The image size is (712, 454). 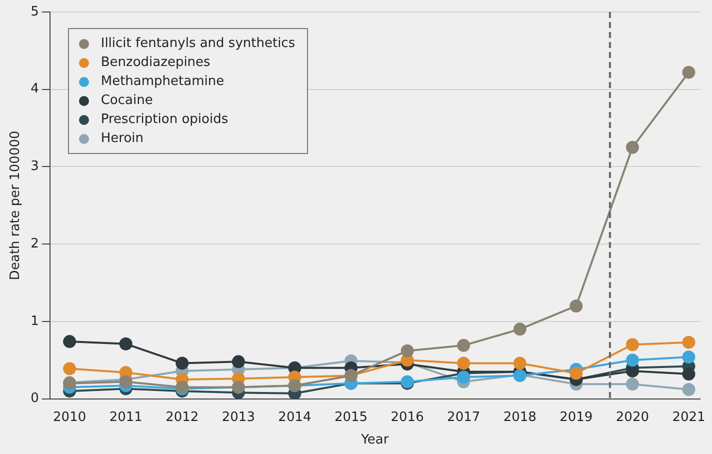 I want to click on legend-label: Methamphetamine, so click(x=162, y=81).